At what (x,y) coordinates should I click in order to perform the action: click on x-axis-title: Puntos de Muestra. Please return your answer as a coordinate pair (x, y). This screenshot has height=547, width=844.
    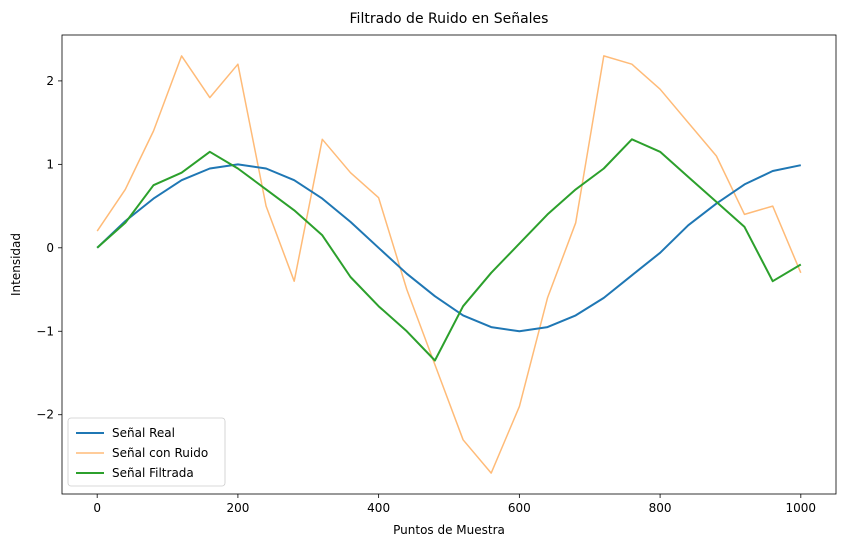
    Looking at the image, I should click on (449, 530).